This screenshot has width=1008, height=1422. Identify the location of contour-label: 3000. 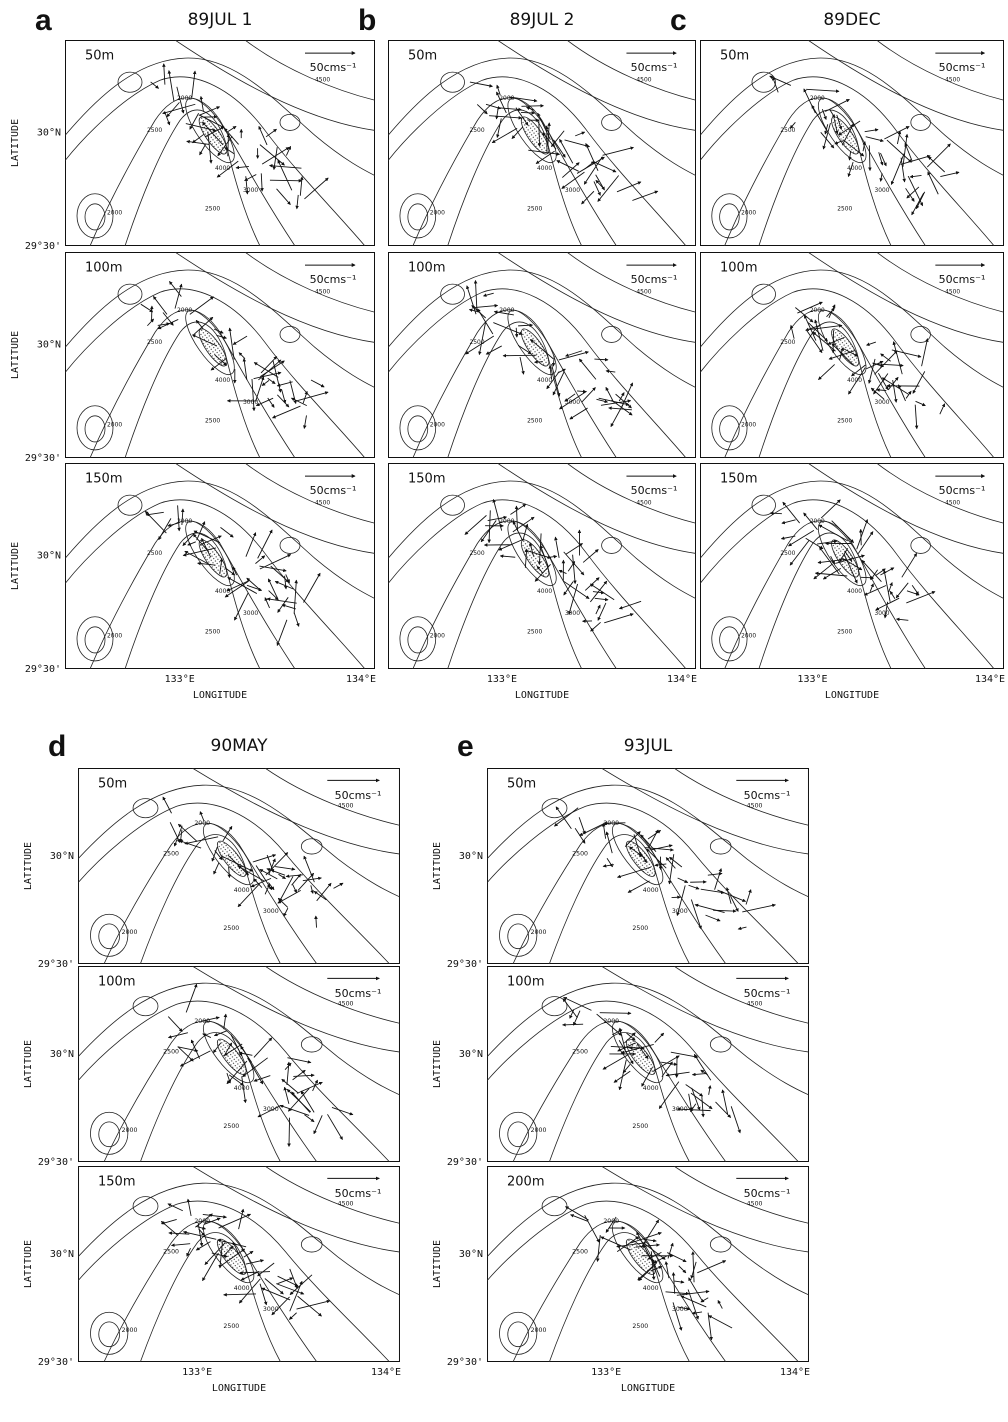
(680, 911).